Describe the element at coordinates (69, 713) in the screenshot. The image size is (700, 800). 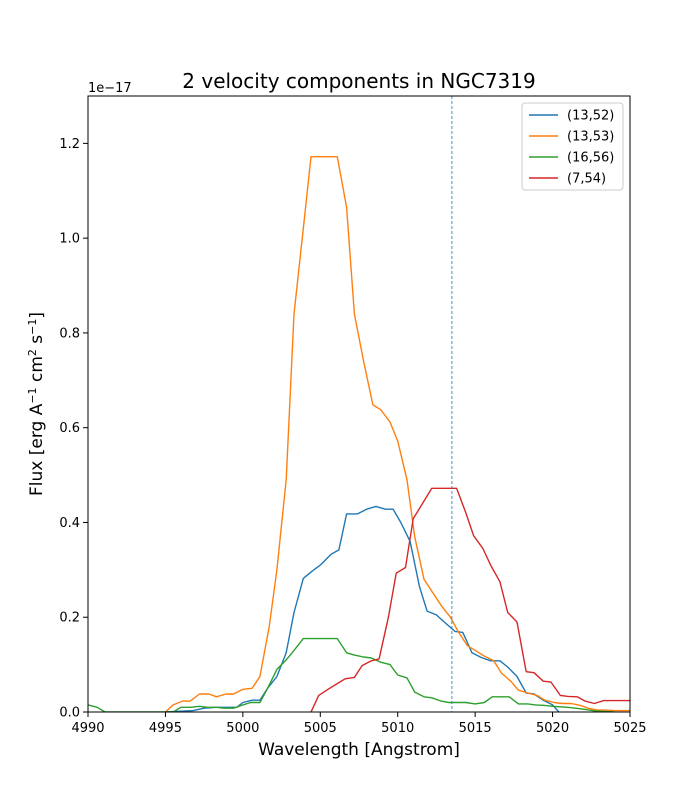
I see `y-tick-label: 0.0` at that location.